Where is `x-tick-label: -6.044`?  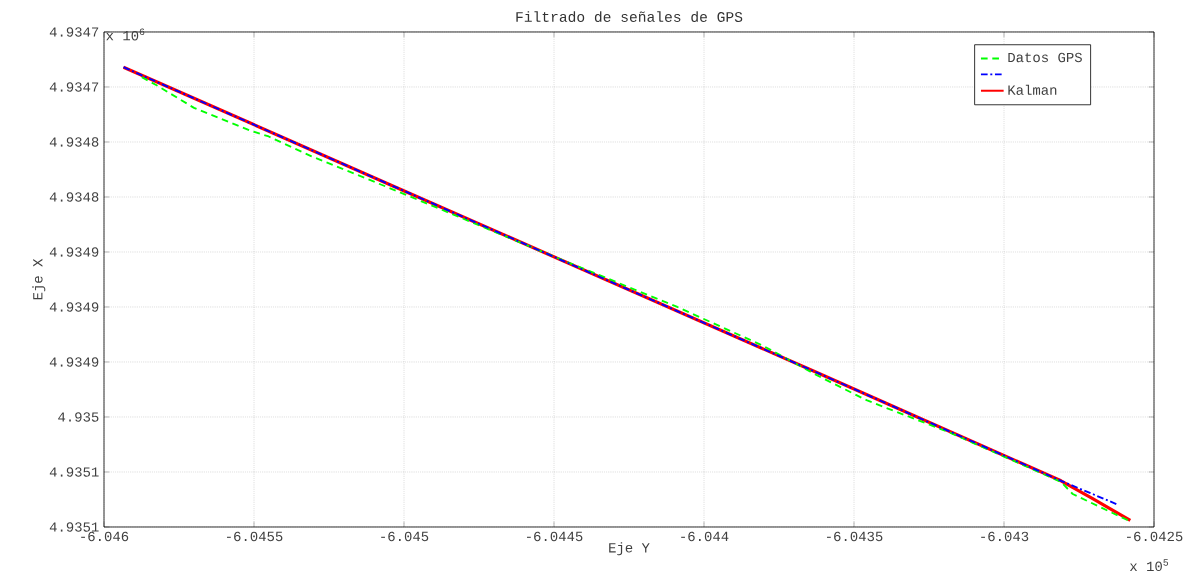
x-tick-label: -6.044 is located at coordinates (705, 536).